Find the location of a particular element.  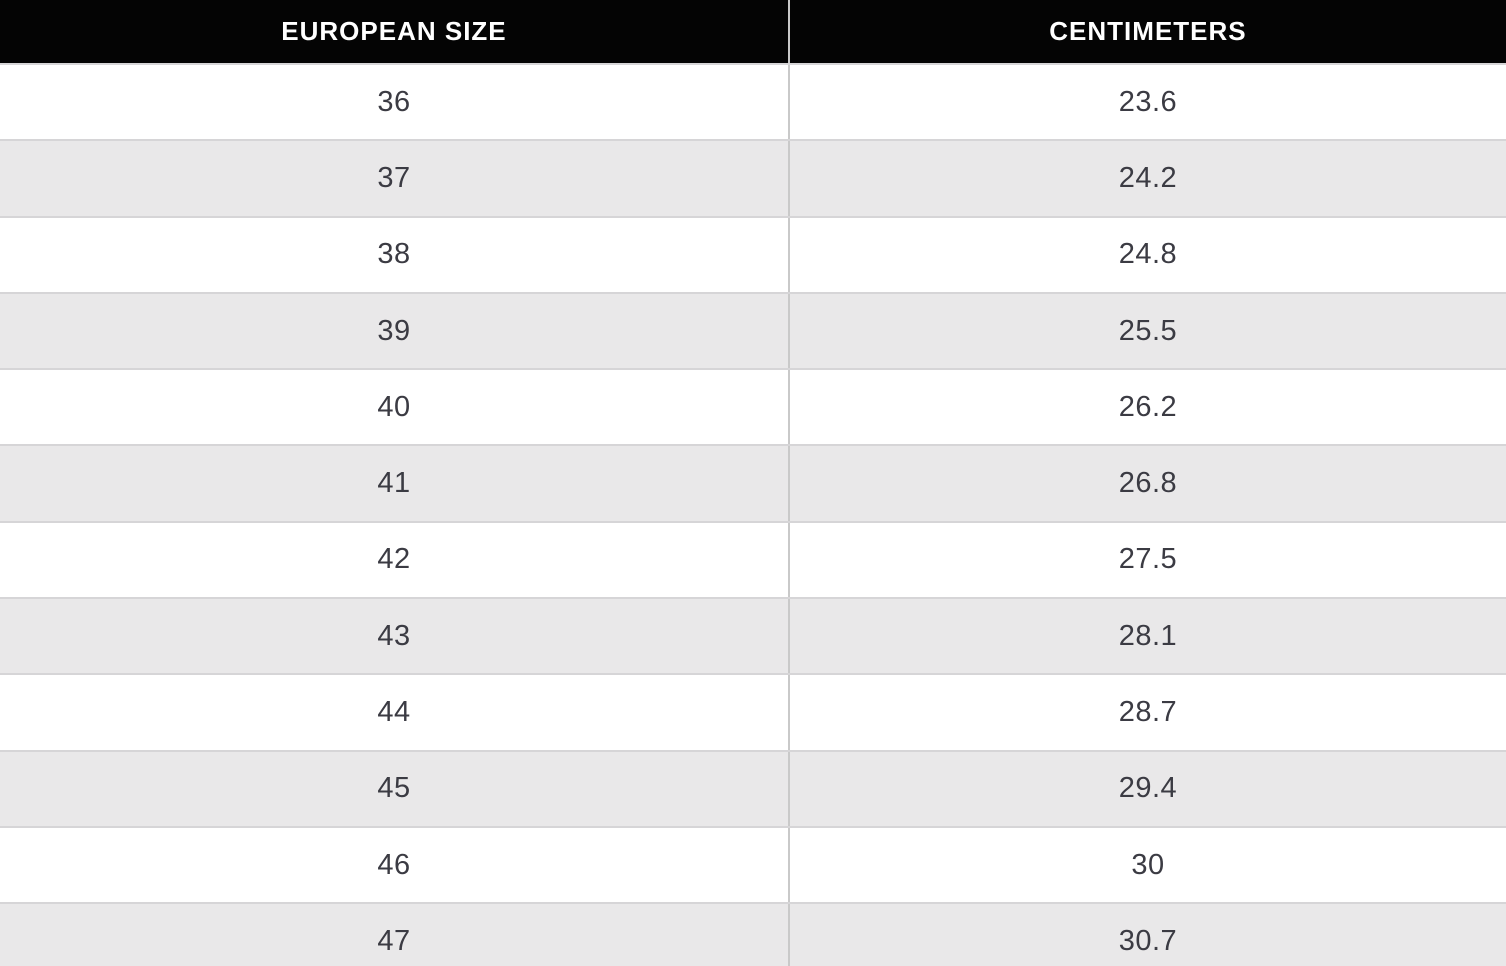

table-row: 44 28.7 is located at coordinates (753, 711).